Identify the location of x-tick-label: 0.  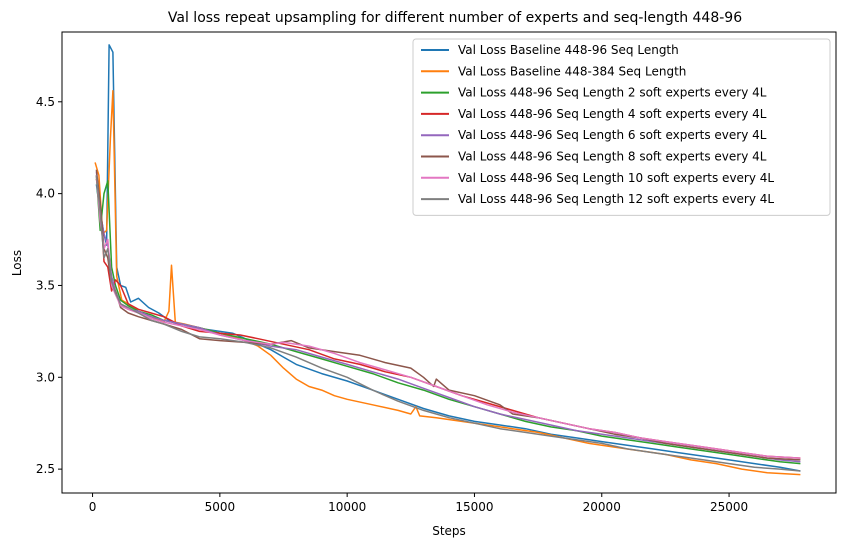
(93, 507).